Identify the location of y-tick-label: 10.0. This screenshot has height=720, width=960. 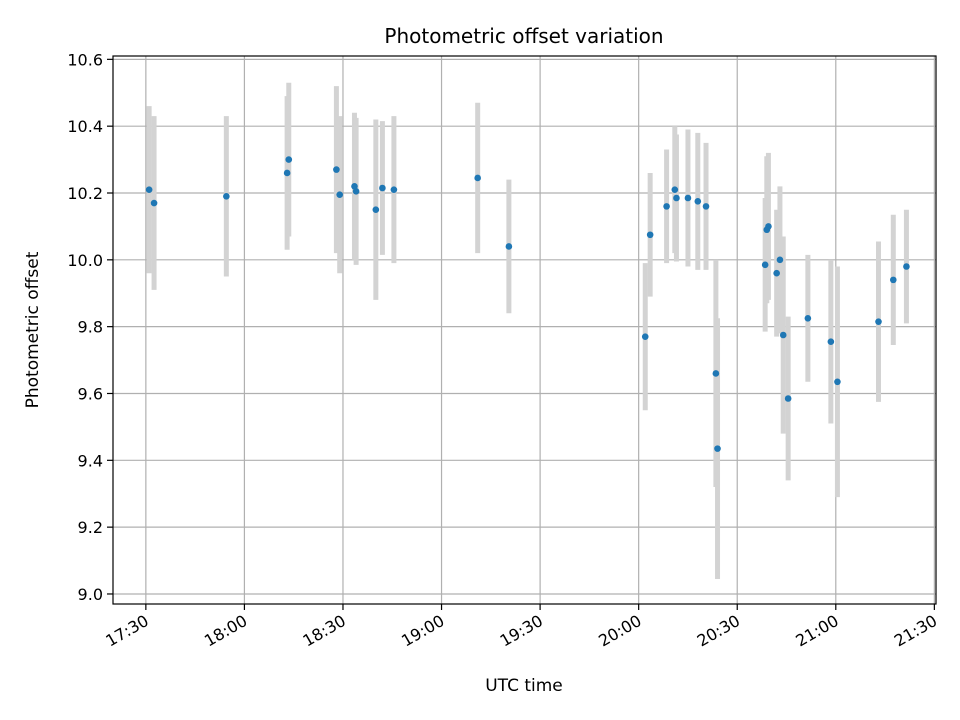
(85, 260).